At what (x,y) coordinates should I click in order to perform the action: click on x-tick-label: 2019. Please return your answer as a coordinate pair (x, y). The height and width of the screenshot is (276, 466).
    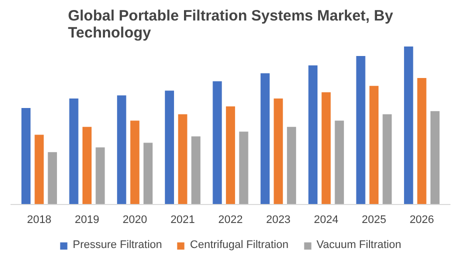
    Looking at the image, I should click on (87, 220).